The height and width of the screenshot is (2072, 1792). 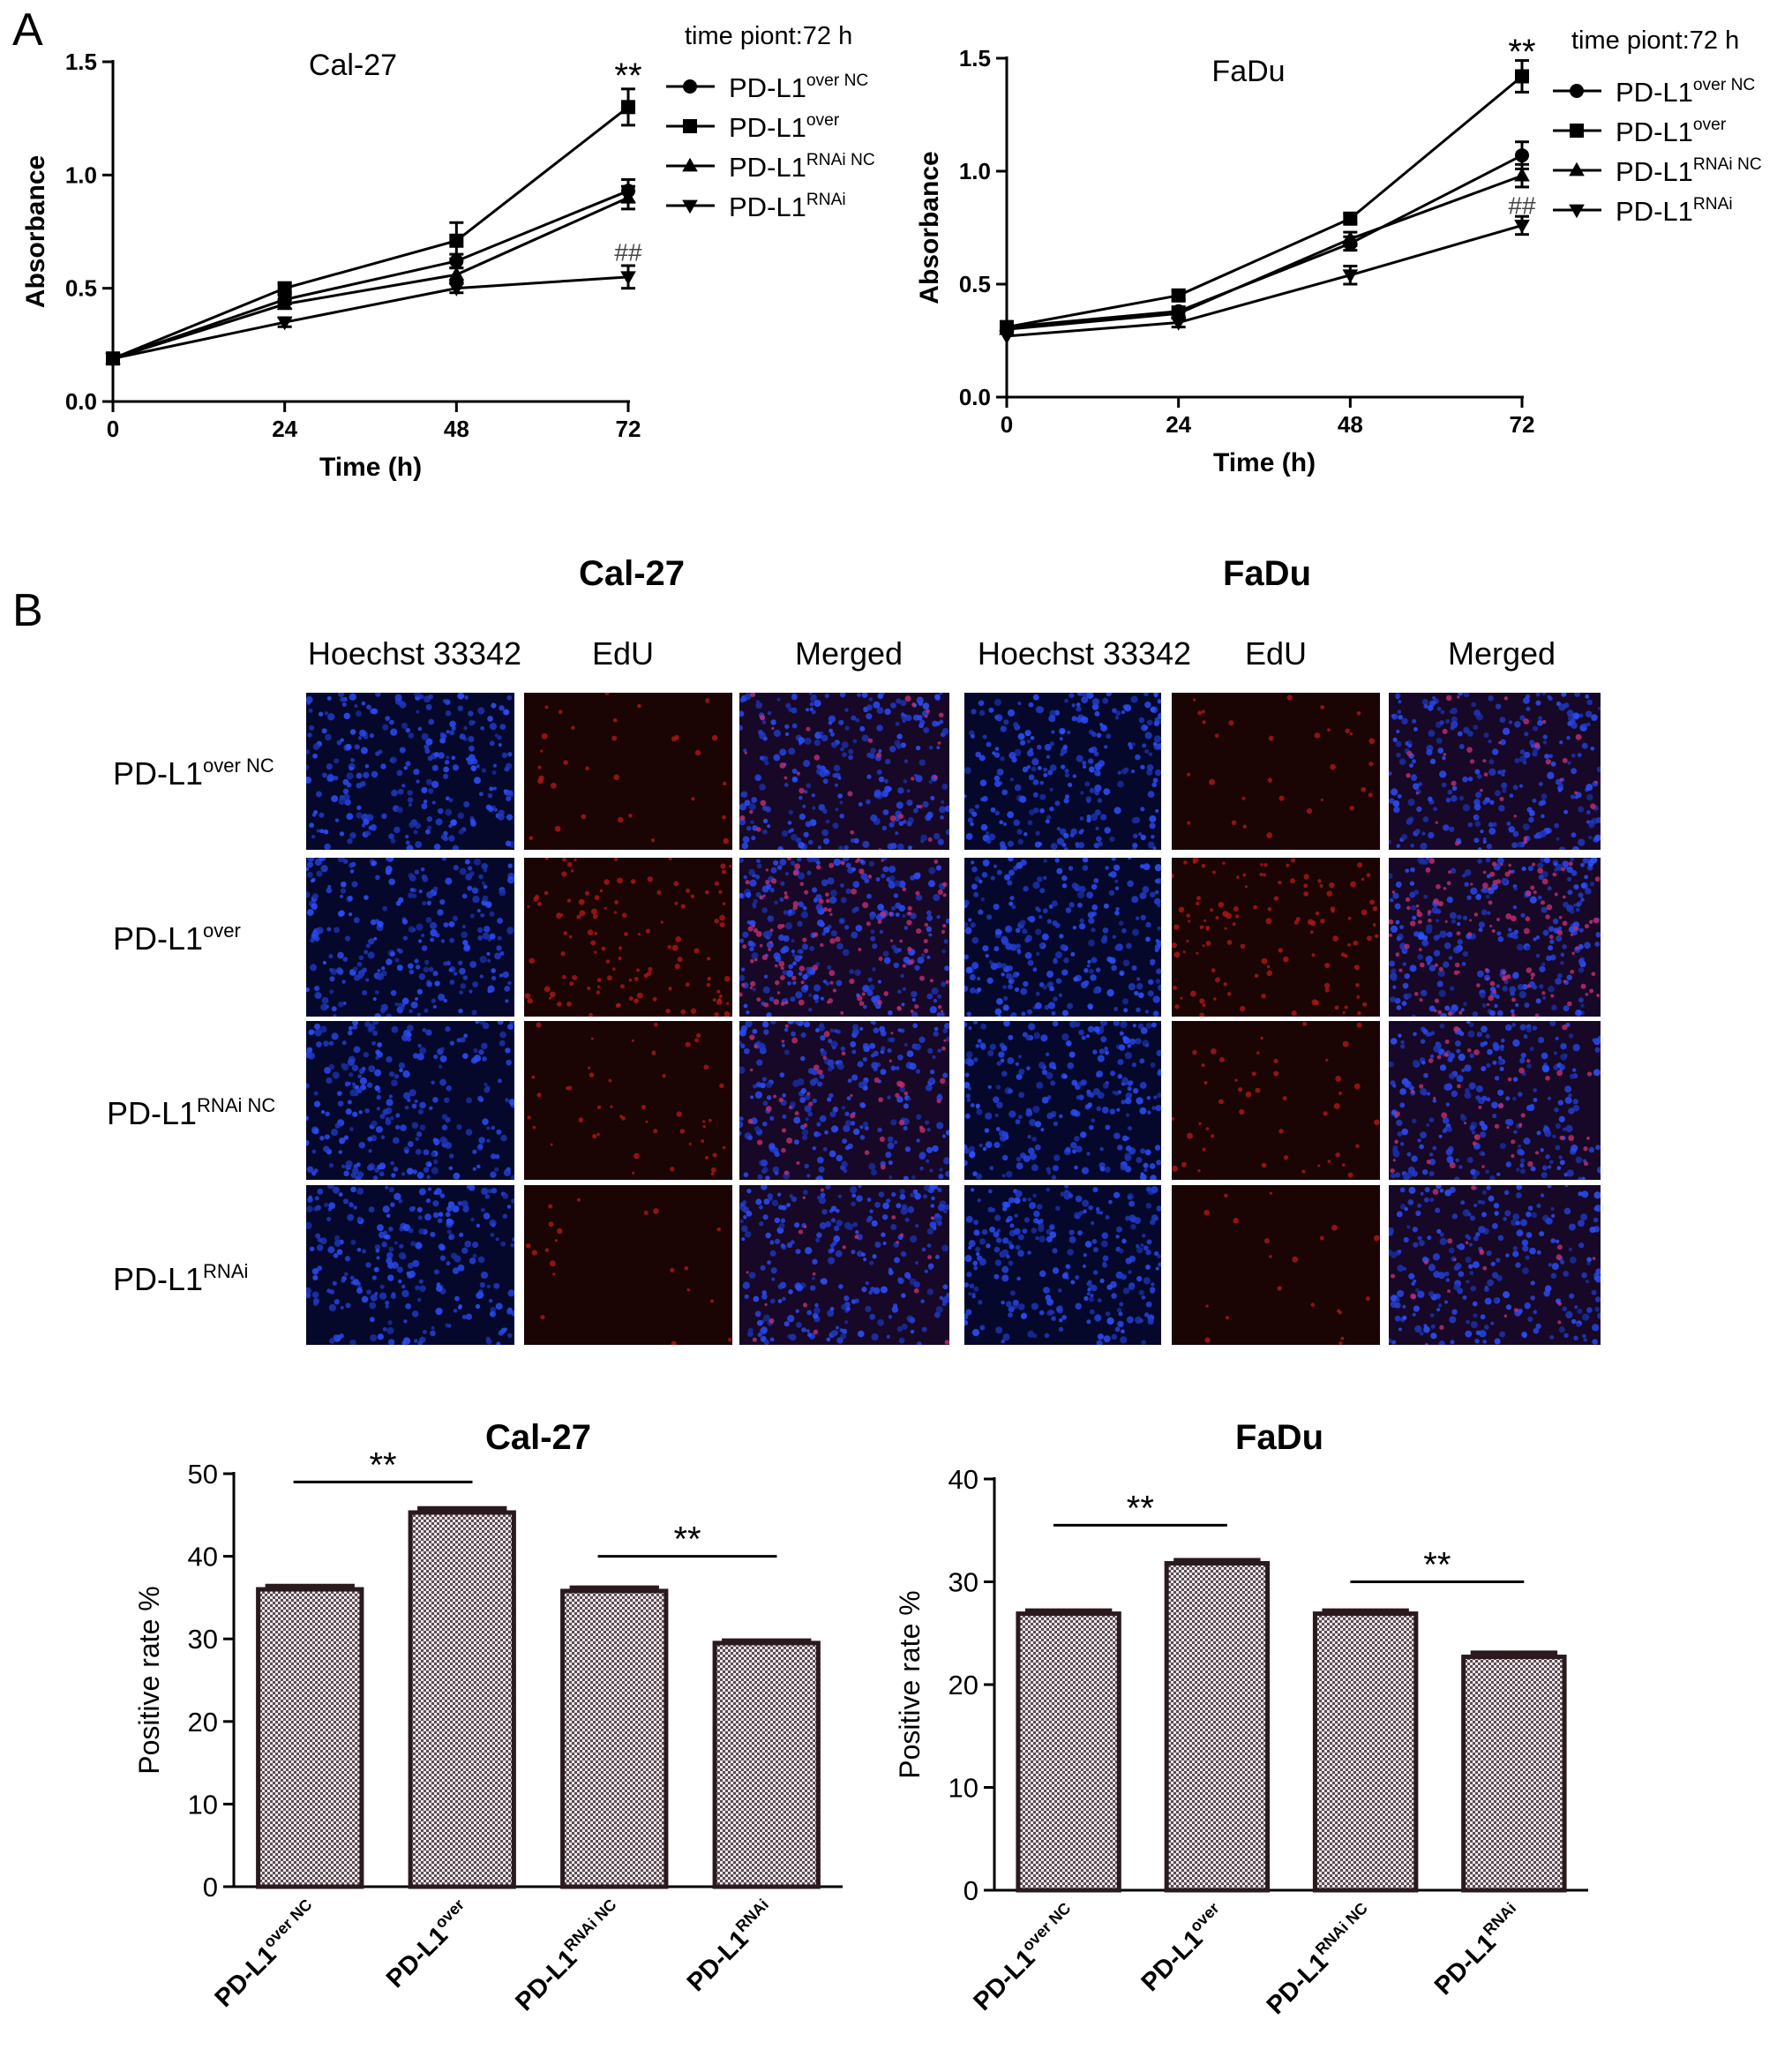 What do you see at coordinates (81, 288) in the screenshot?
I see `y-tick-label: 0.5` at bounding box center [81, 288].